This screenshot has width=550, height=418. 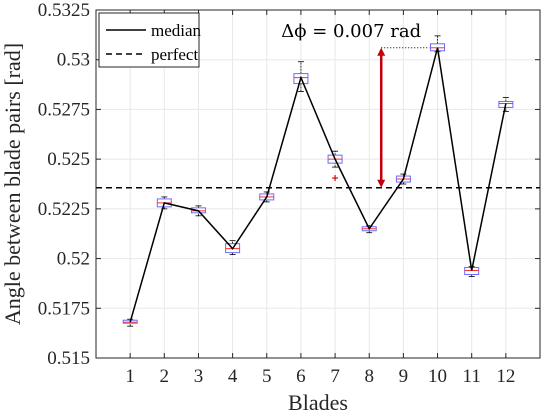 I want to click on legend-box, so click(x=149, y=40).